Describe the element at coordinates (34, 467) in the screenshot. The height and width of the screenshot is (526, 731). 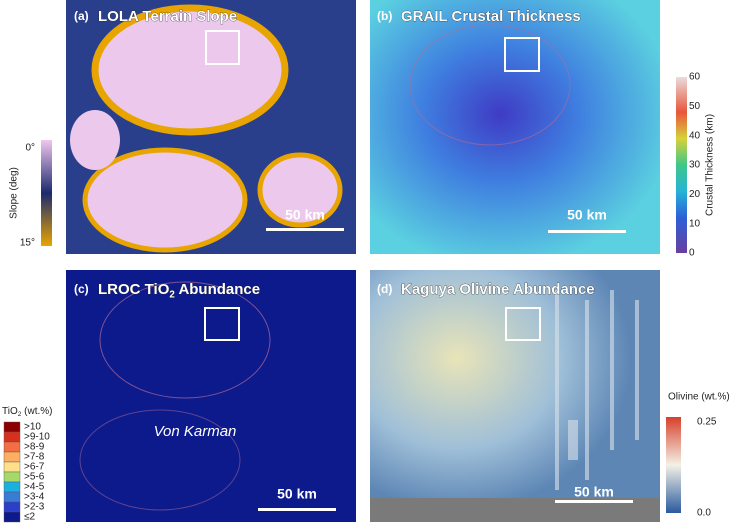
I see `legend-entry: >6-7` at that location.